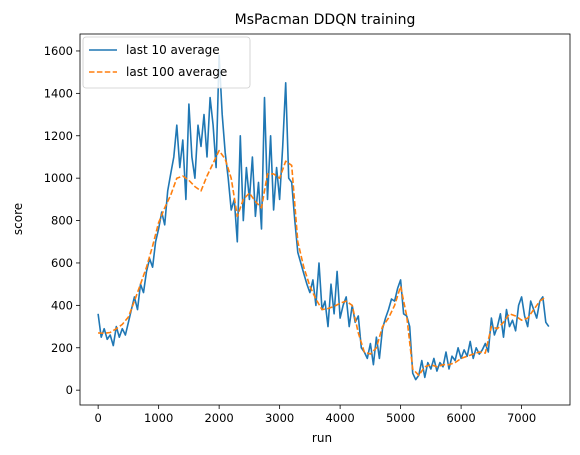 This screenshot has height=455, width=580. What do you see at coordinates (218, 418) in the screenshot?
I see `x-tick-label: 2000` at bounding box center [218, 418].